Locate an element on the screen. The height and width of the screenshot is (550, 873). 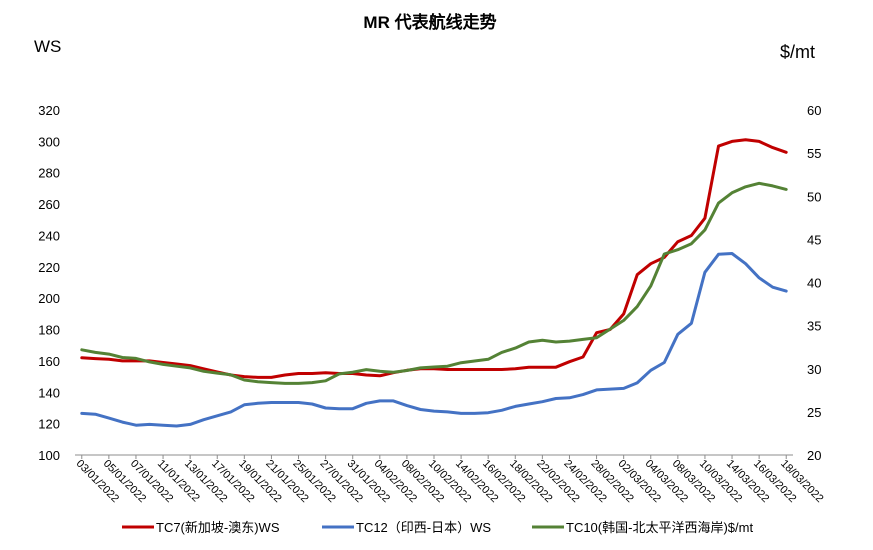
y-left-tick-label: 220 is located at coordinates (49, 267).